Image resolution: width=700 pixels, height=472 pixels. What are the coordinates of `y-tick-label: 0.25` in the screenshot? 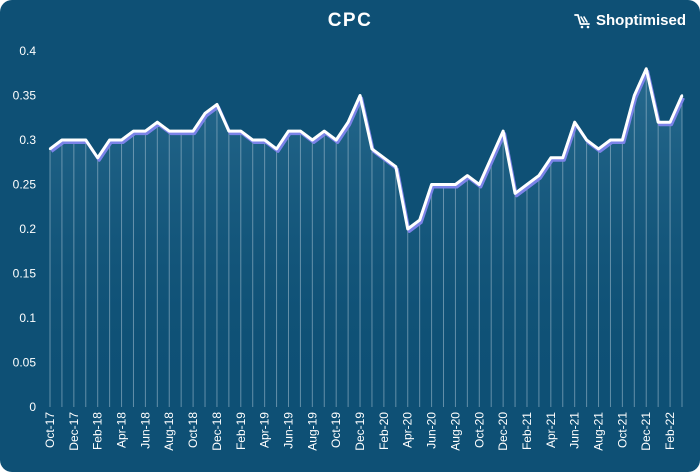 It's located at (25, 185).